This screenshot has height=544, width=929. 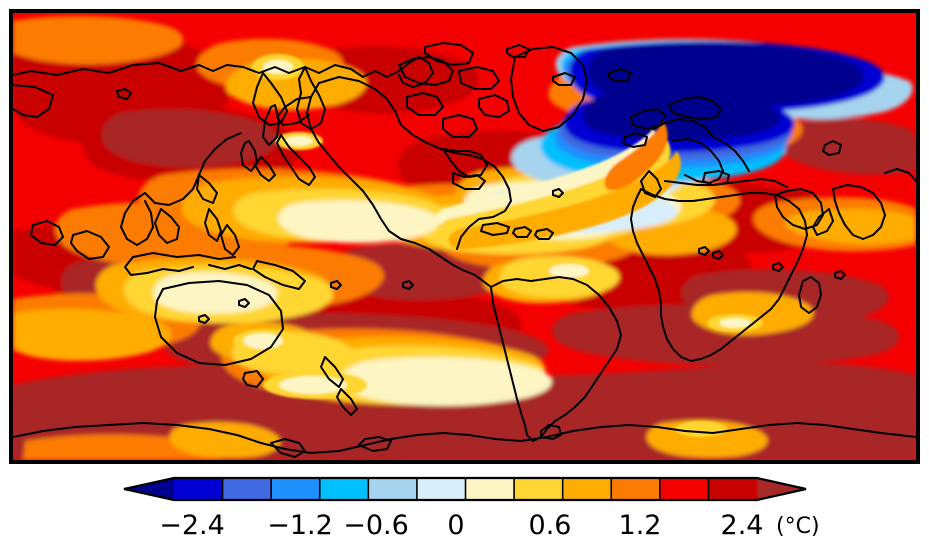 I want to click on colorbar-tick-label: 2.4, so click(x=742, y=525).